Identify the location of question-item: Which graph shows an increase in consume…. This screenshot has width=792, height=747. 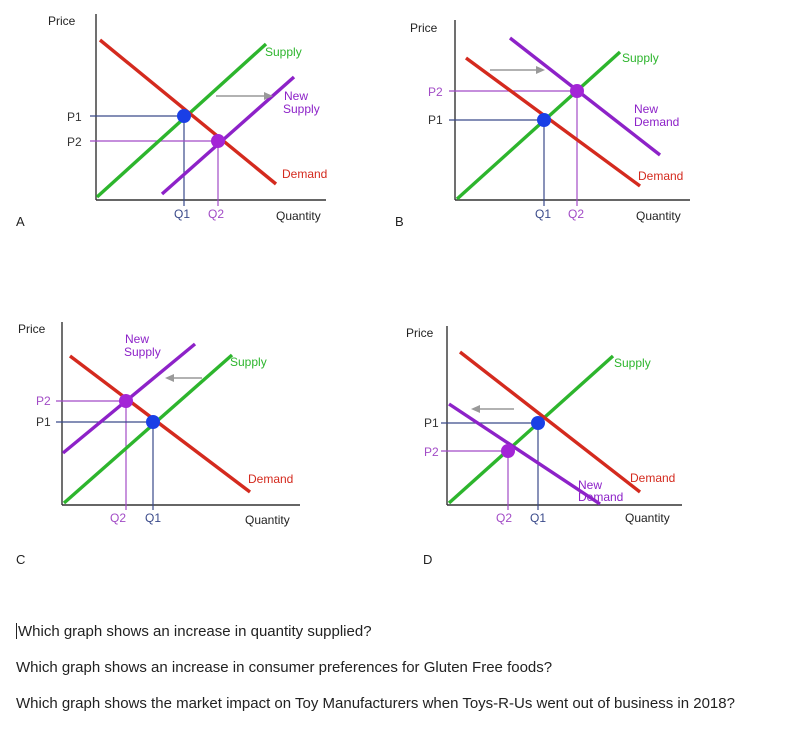
(400, 668).